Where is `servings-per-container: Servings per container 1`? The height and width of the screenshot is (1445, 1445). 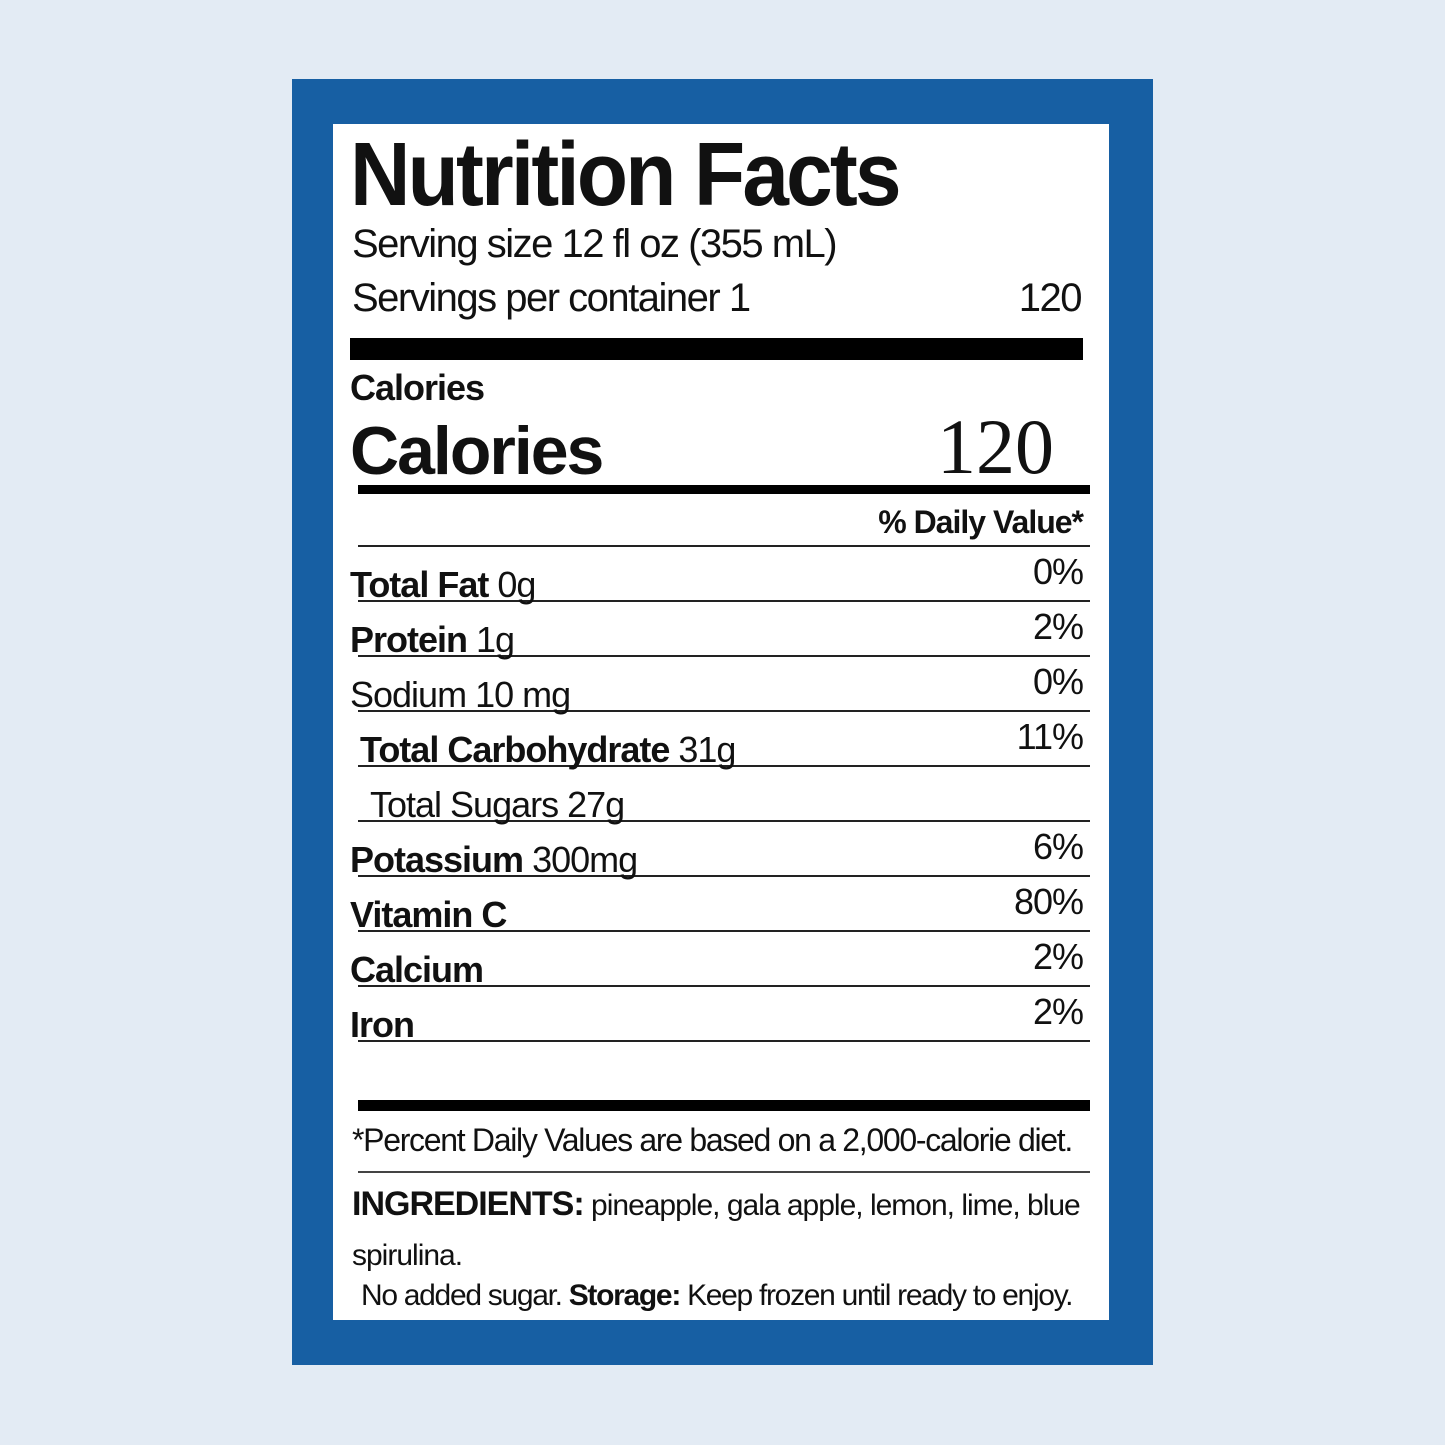
servings-per-container: Servings per container 1 is located at coordinates (551, 298).